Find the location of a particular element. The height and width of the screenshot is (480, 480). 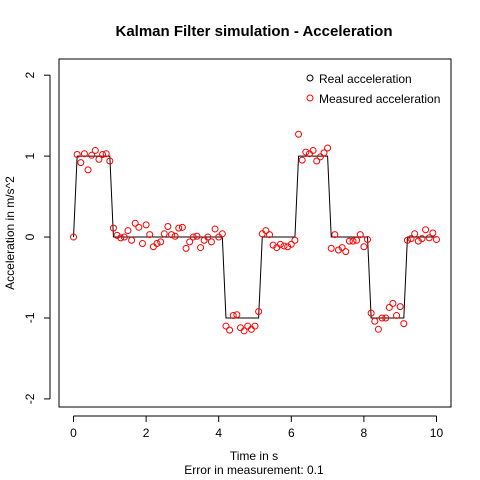

y-tick-label: 2 is located at coordinates (30, 75).